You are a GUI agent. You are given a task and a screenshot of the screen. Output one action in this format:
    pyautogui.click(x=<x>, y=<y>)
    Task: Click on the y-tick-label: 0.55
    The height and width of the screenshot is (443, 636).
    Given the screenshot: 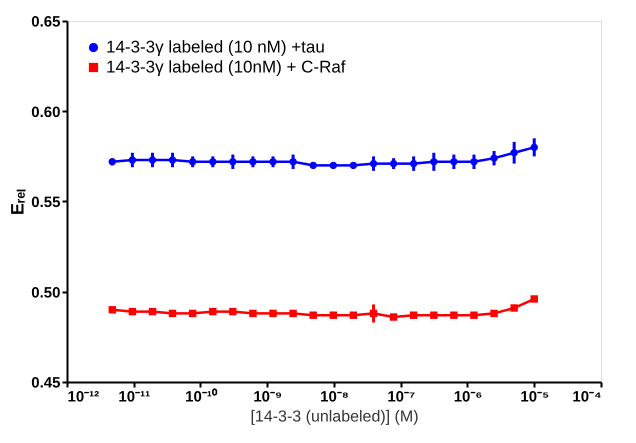 What is the action you would take?
    pyautogui.click(x=45, y=202)
    